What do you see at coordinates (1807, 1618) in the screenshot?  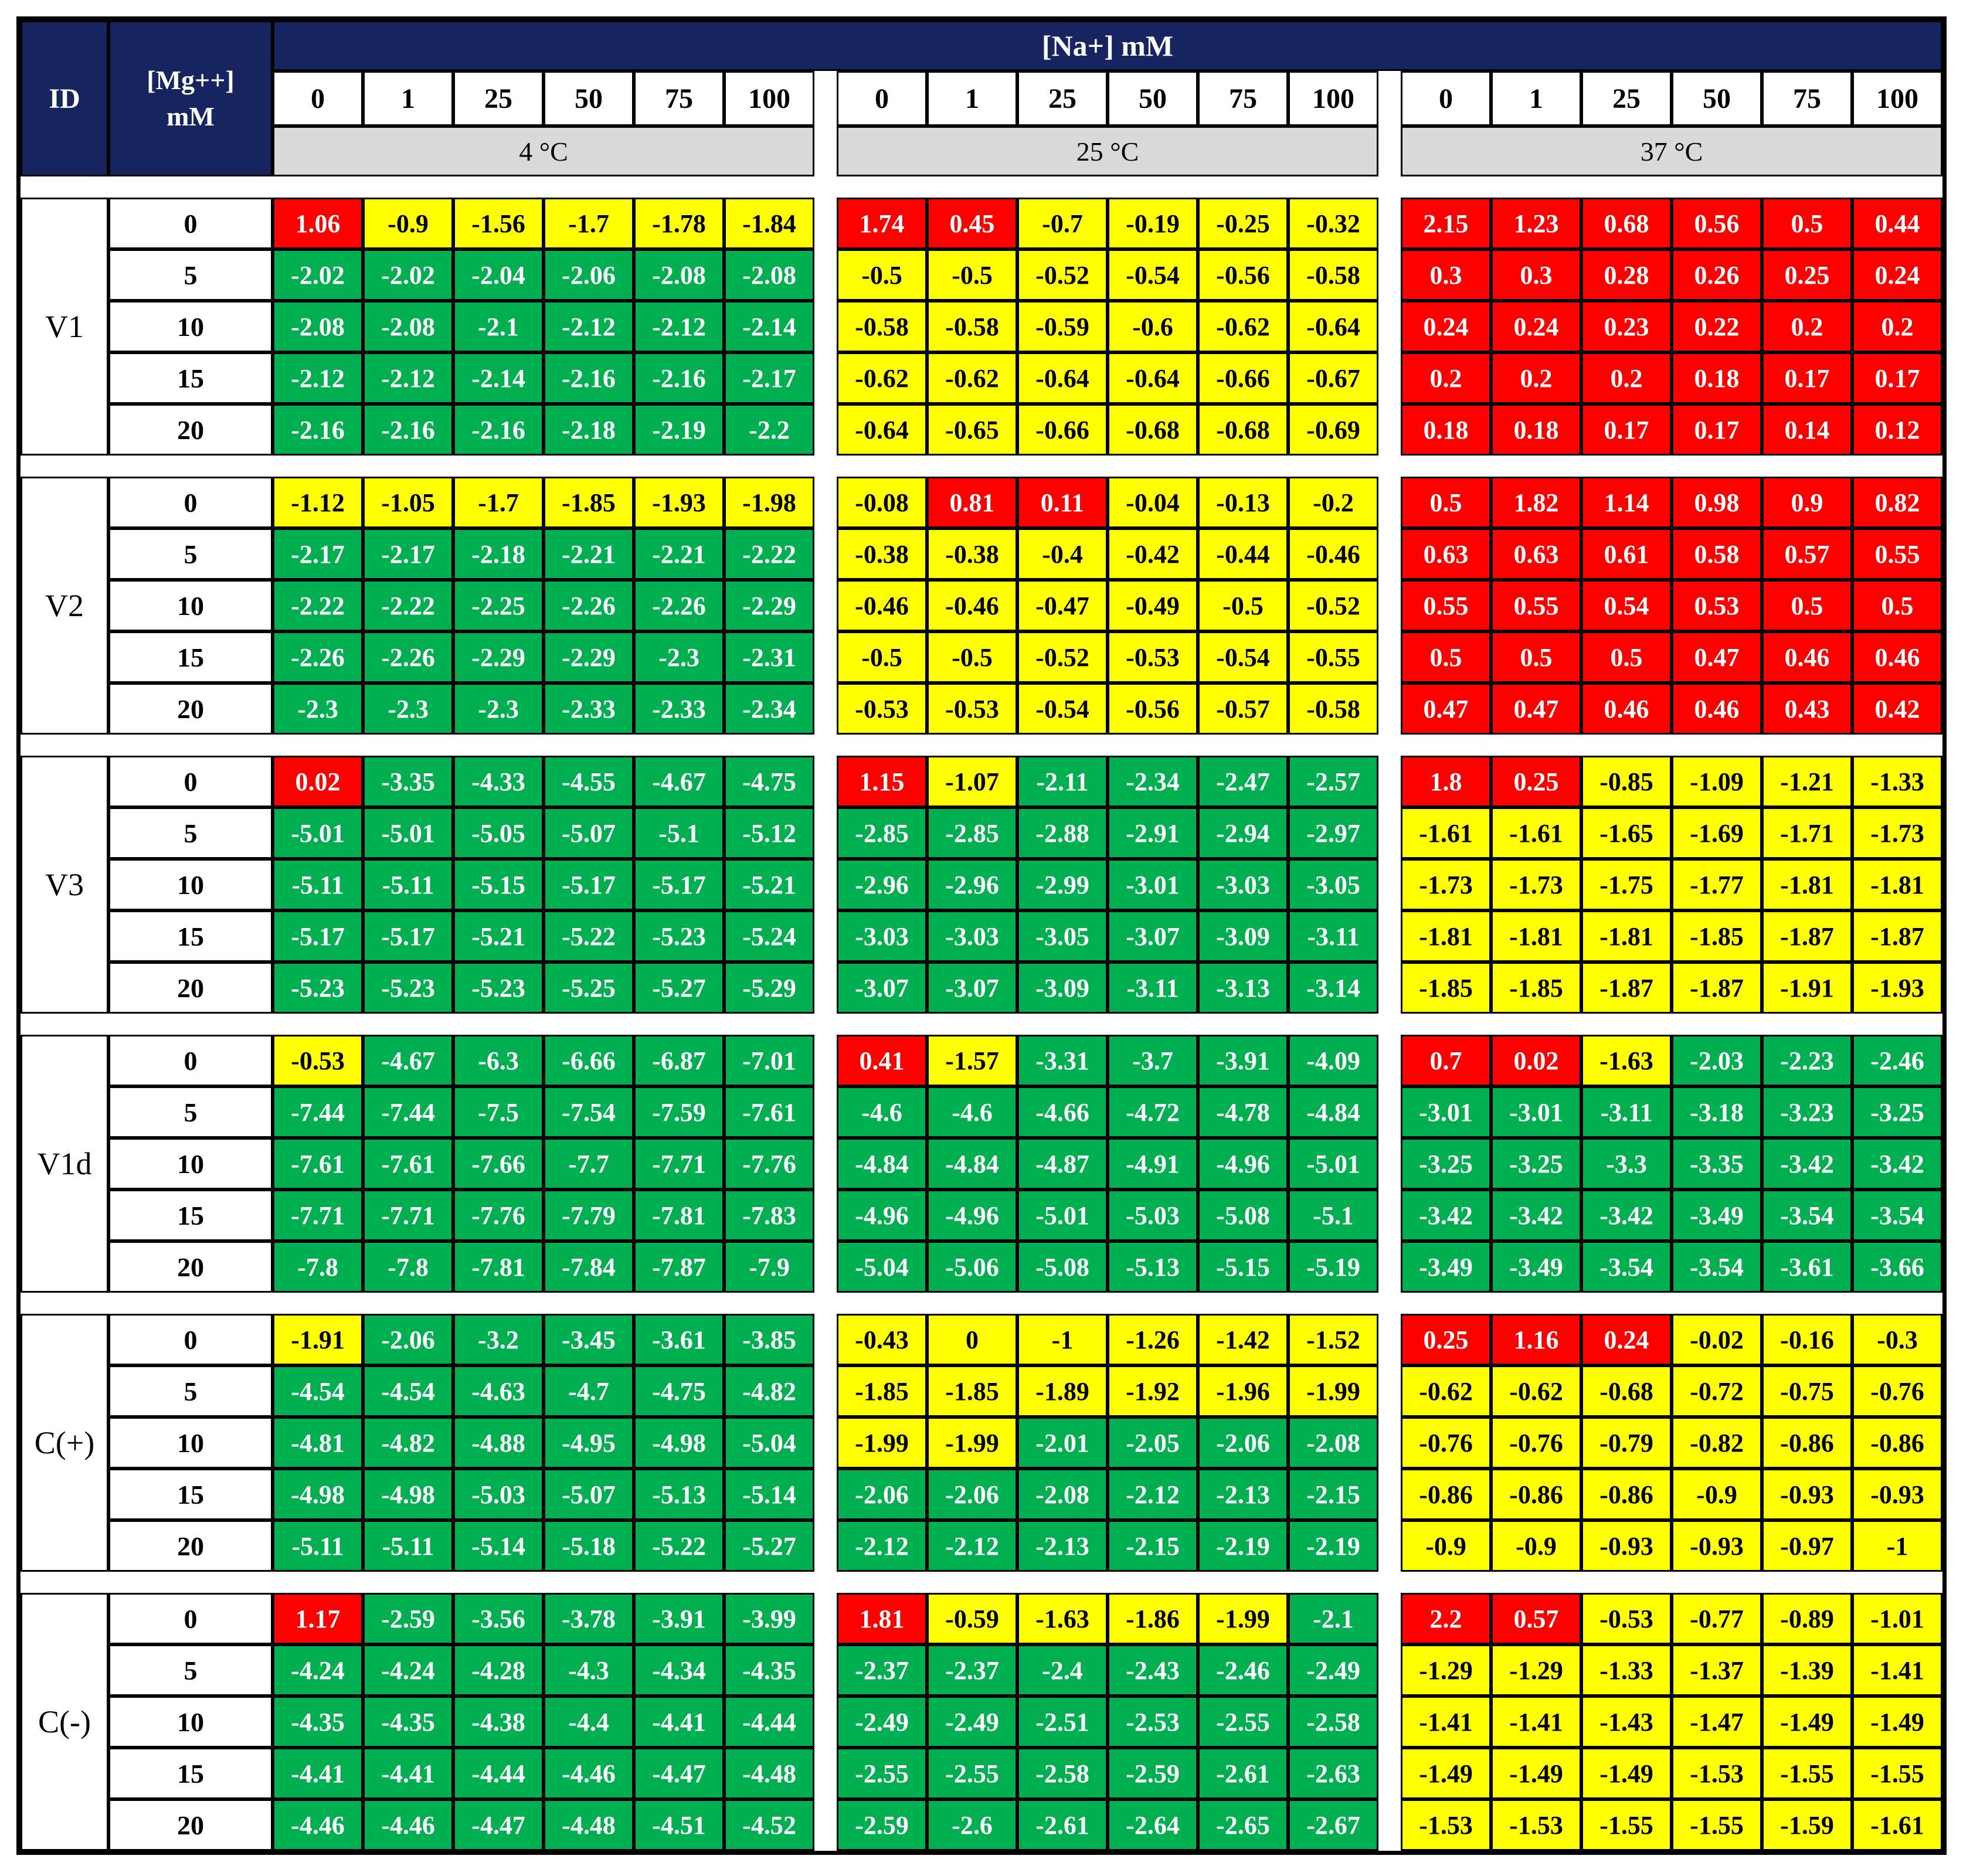 I see `value-cell: -0.89` at bounding box center [1807, 1618].